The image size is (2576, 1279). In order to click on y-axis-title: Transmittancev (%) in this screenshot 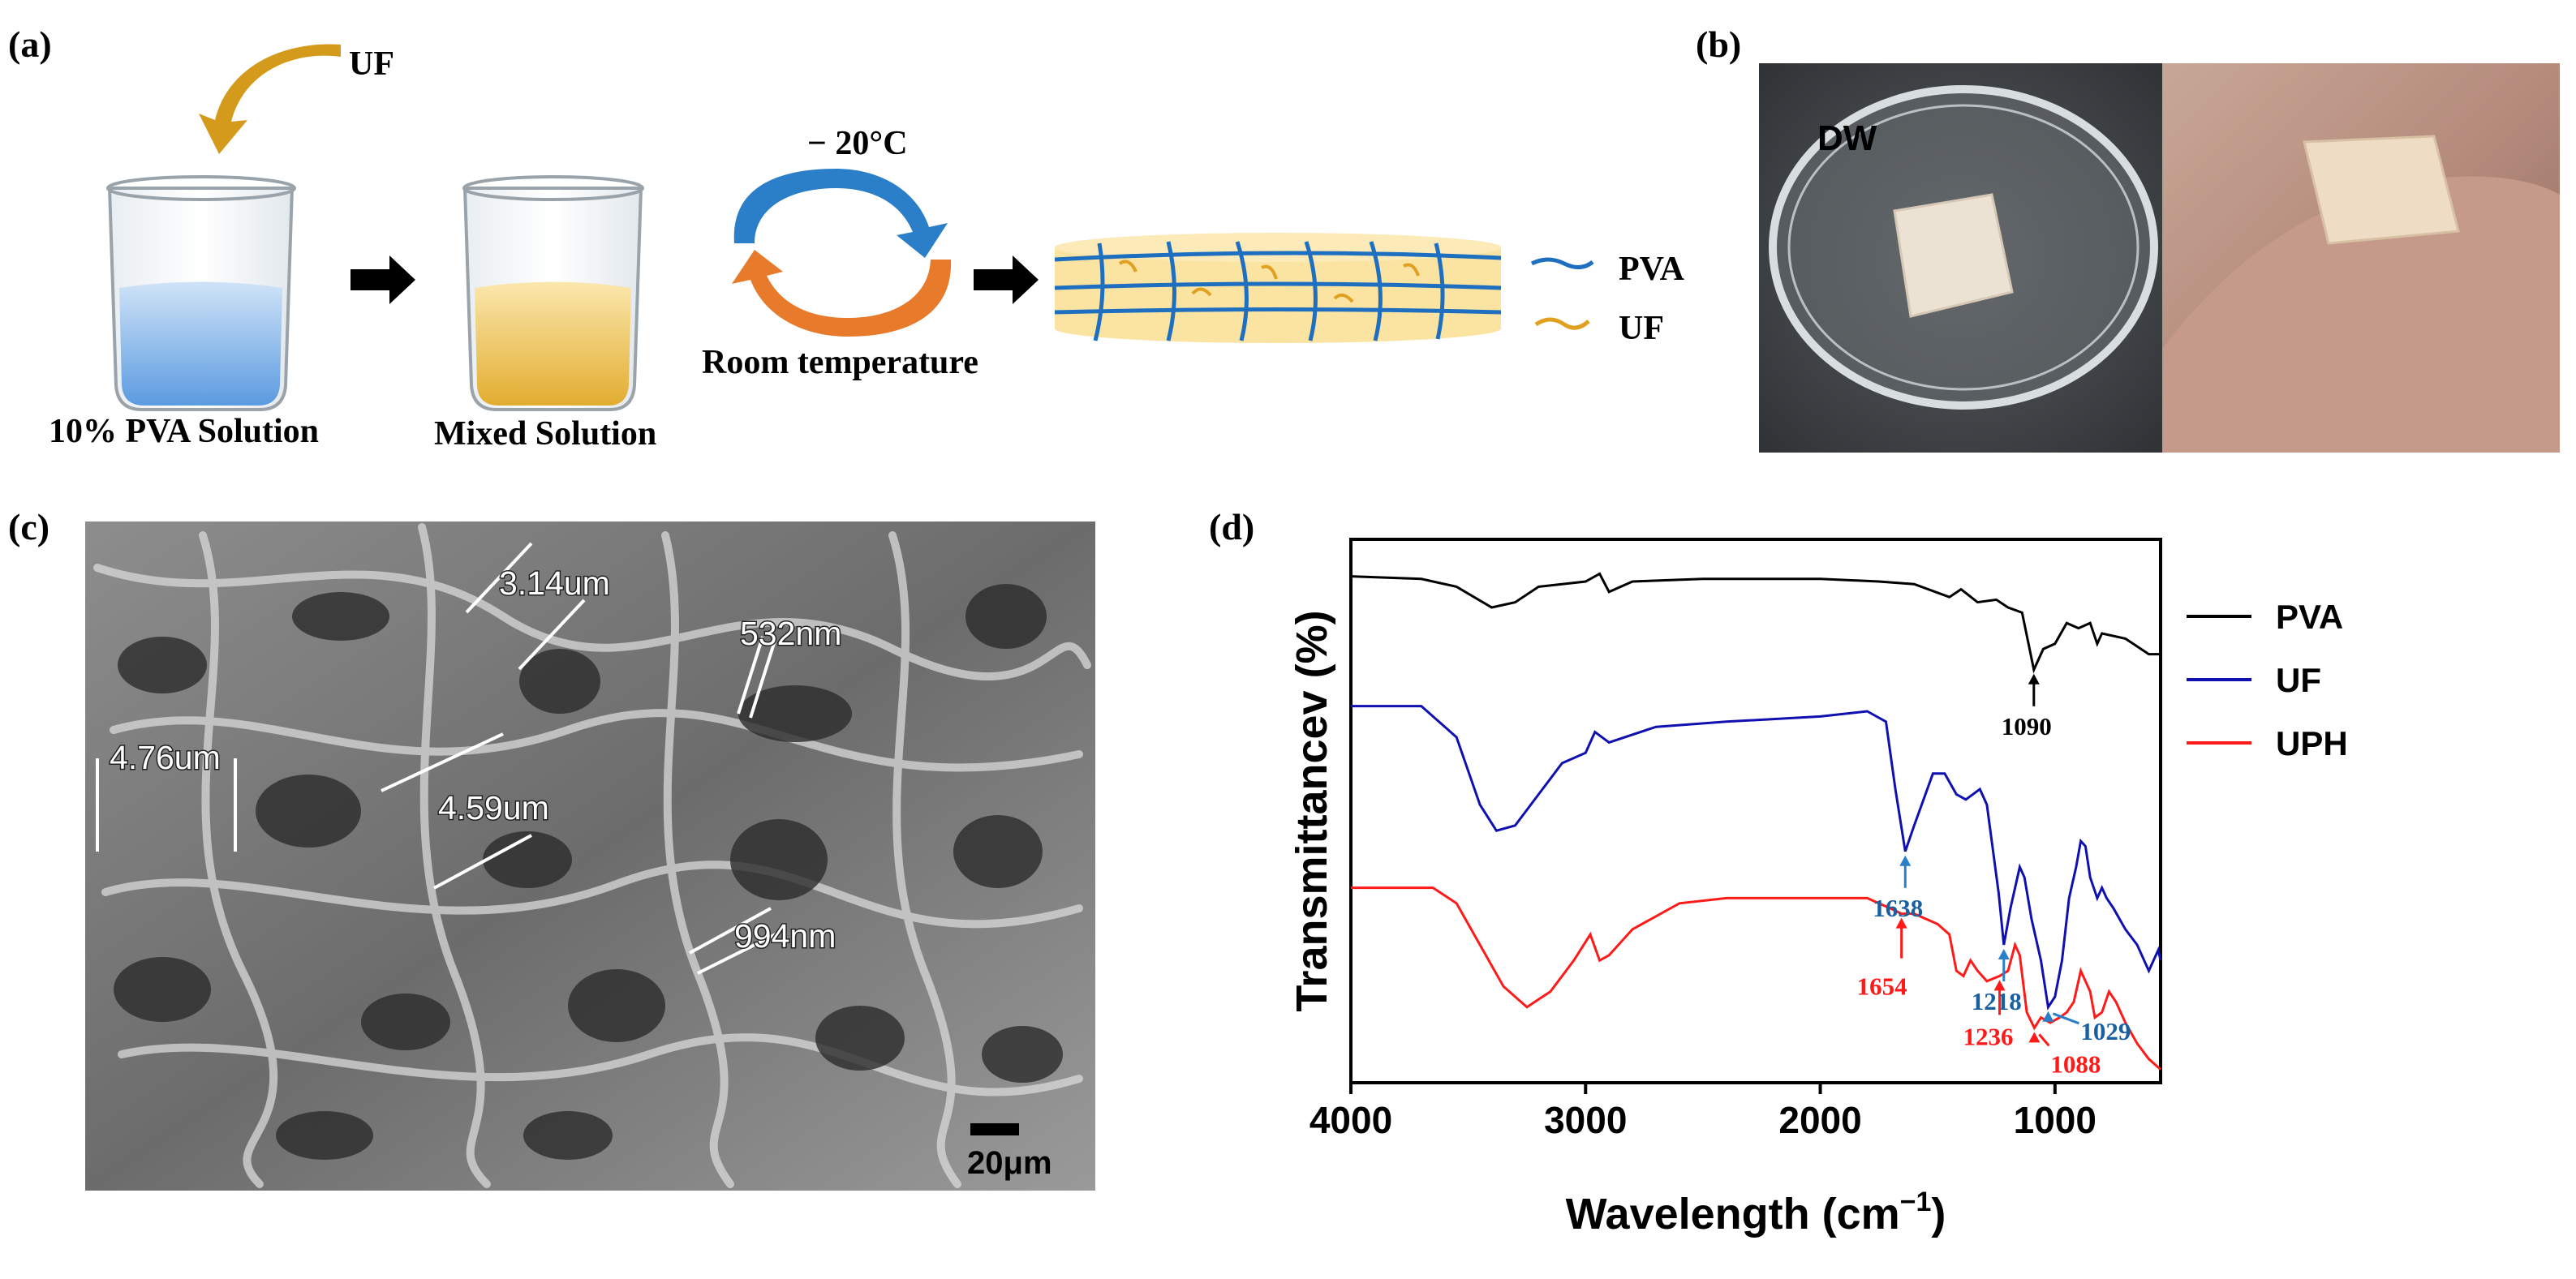, I will do `click(1312, 810)`.